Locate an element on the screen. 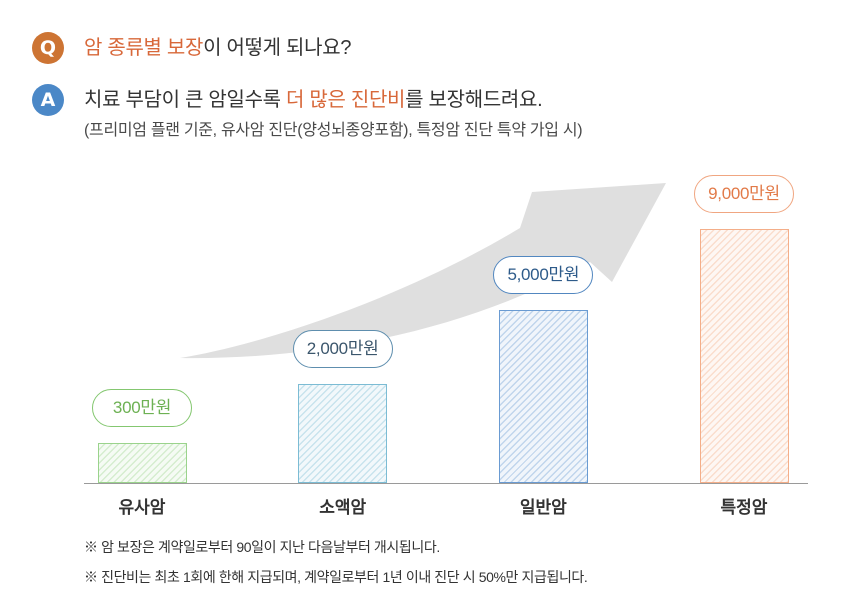  bar-general-cancer is located at coordinates (543, 396).